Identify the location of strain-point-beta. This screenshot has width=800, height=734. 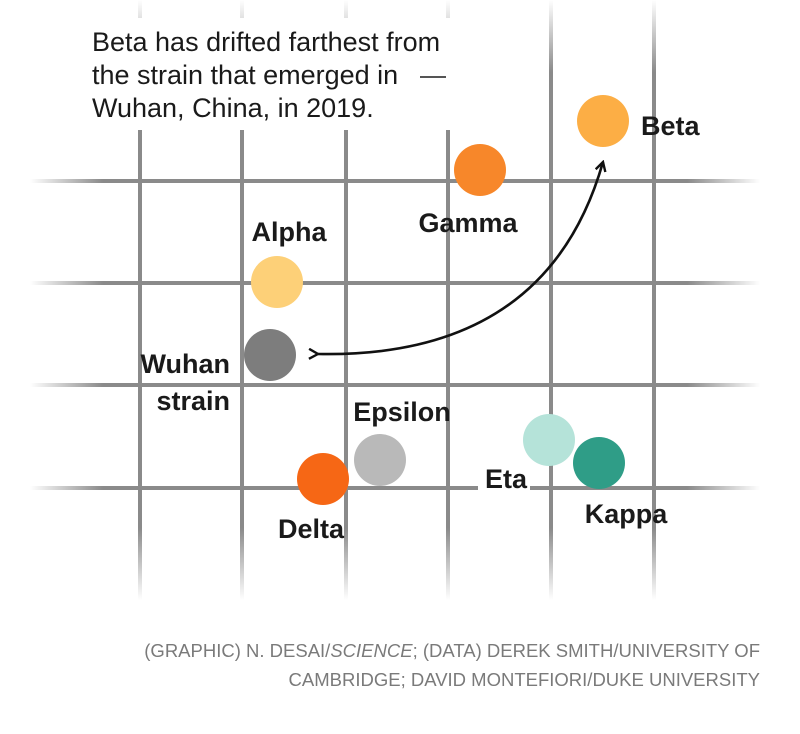
(603, 121).